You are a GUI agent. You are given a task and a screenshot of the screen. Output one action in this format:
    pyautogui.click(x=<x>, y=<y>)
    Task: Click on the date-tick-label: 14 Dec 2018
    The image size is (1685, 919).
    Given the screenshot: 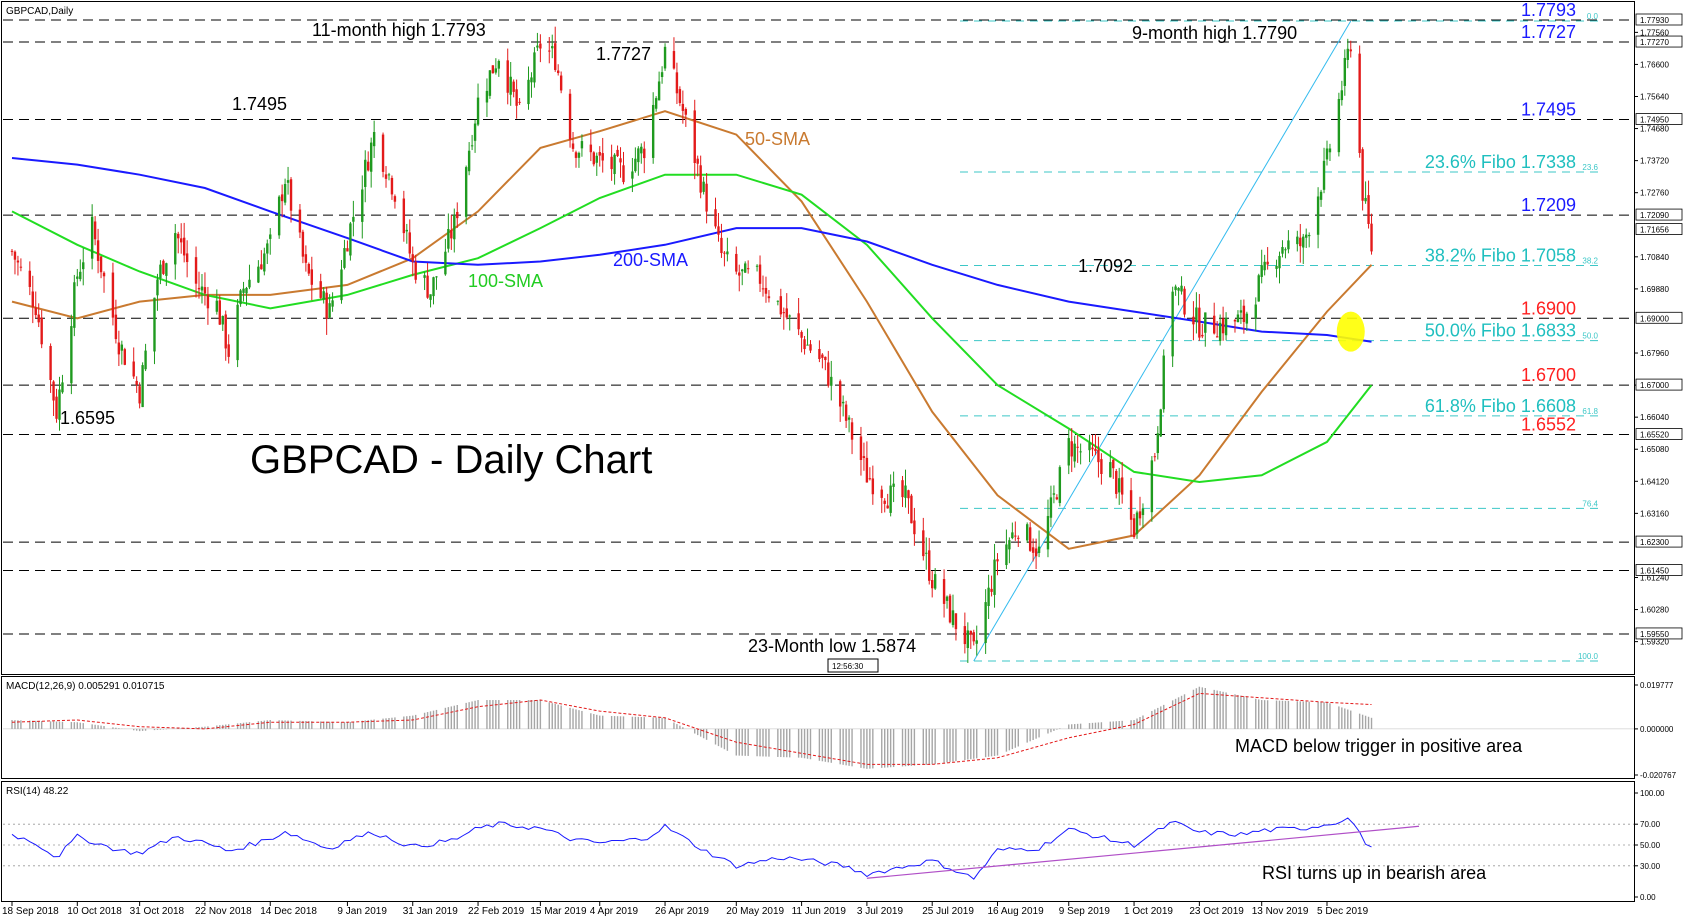 What is the action you would take?
    pyautogui.click(x=288, y=911)
    